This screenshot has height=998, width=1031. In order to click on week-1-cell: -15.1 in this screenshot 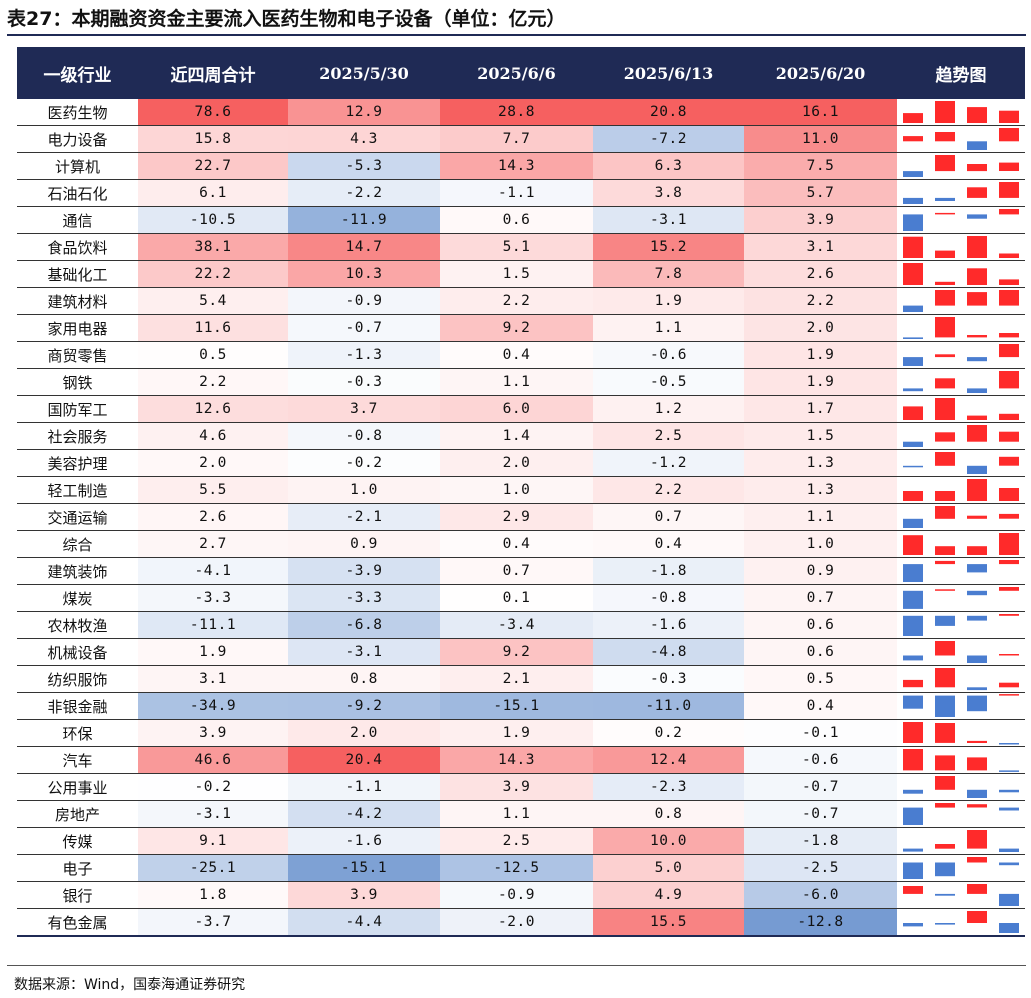, I will do `click(364, 868)`.